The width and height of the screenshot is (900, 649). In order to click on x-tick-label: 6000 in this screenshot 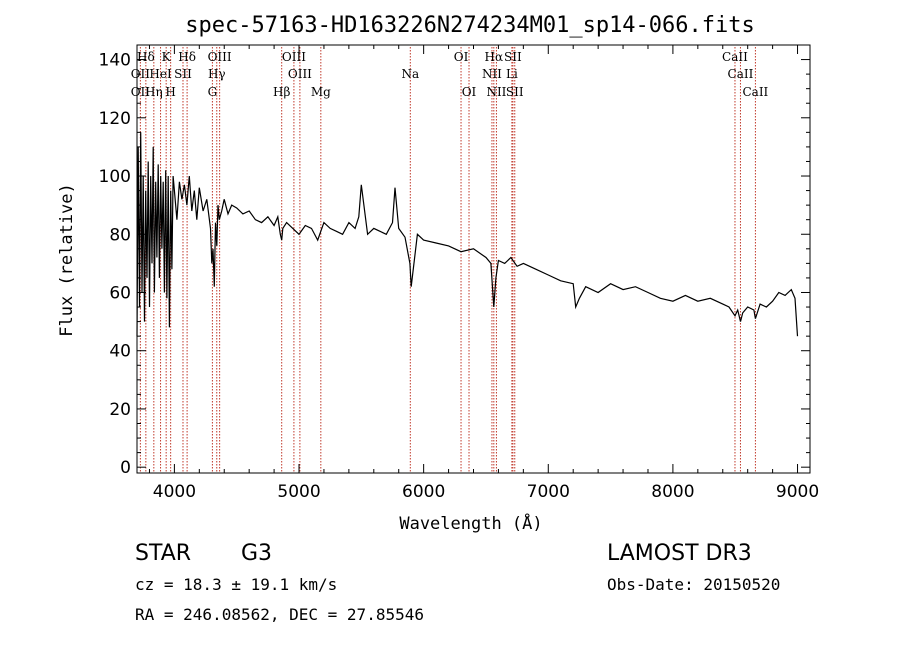, I will do `click(423, 492)`.